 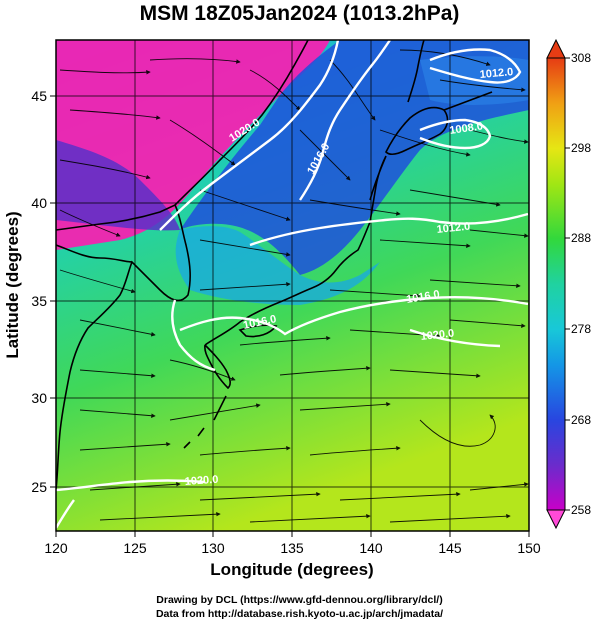 What do you see at coordinates (416, 71) in the screenshot?
I see `sakhalin-coast` at bounding box center [416, 71].